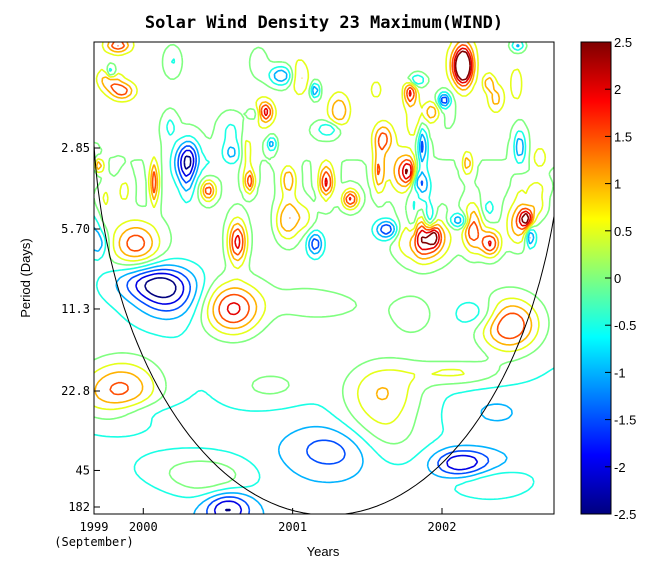 The width and height of the screenshot is (646, 561). Describe the element at coordinates (80, 327) in the screenshot. I see `y-axis: 2.85 5.70 11.3 22.8 45 182` at that location.